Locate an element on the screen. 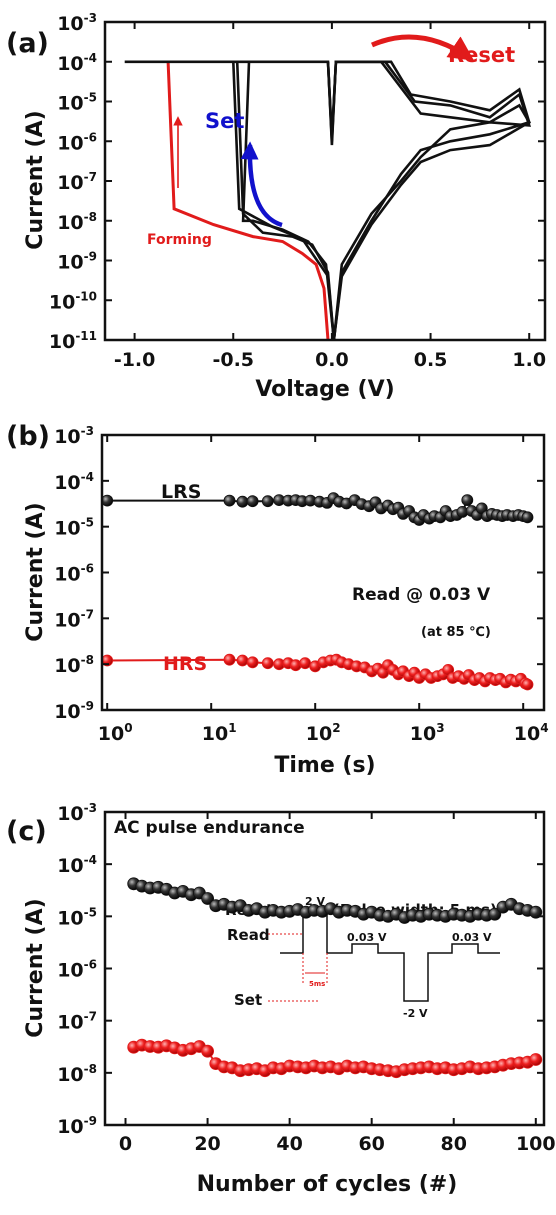 The image size is (556, 1215). panel-a-reset-label: Reset is located at coordinates (481, 55).